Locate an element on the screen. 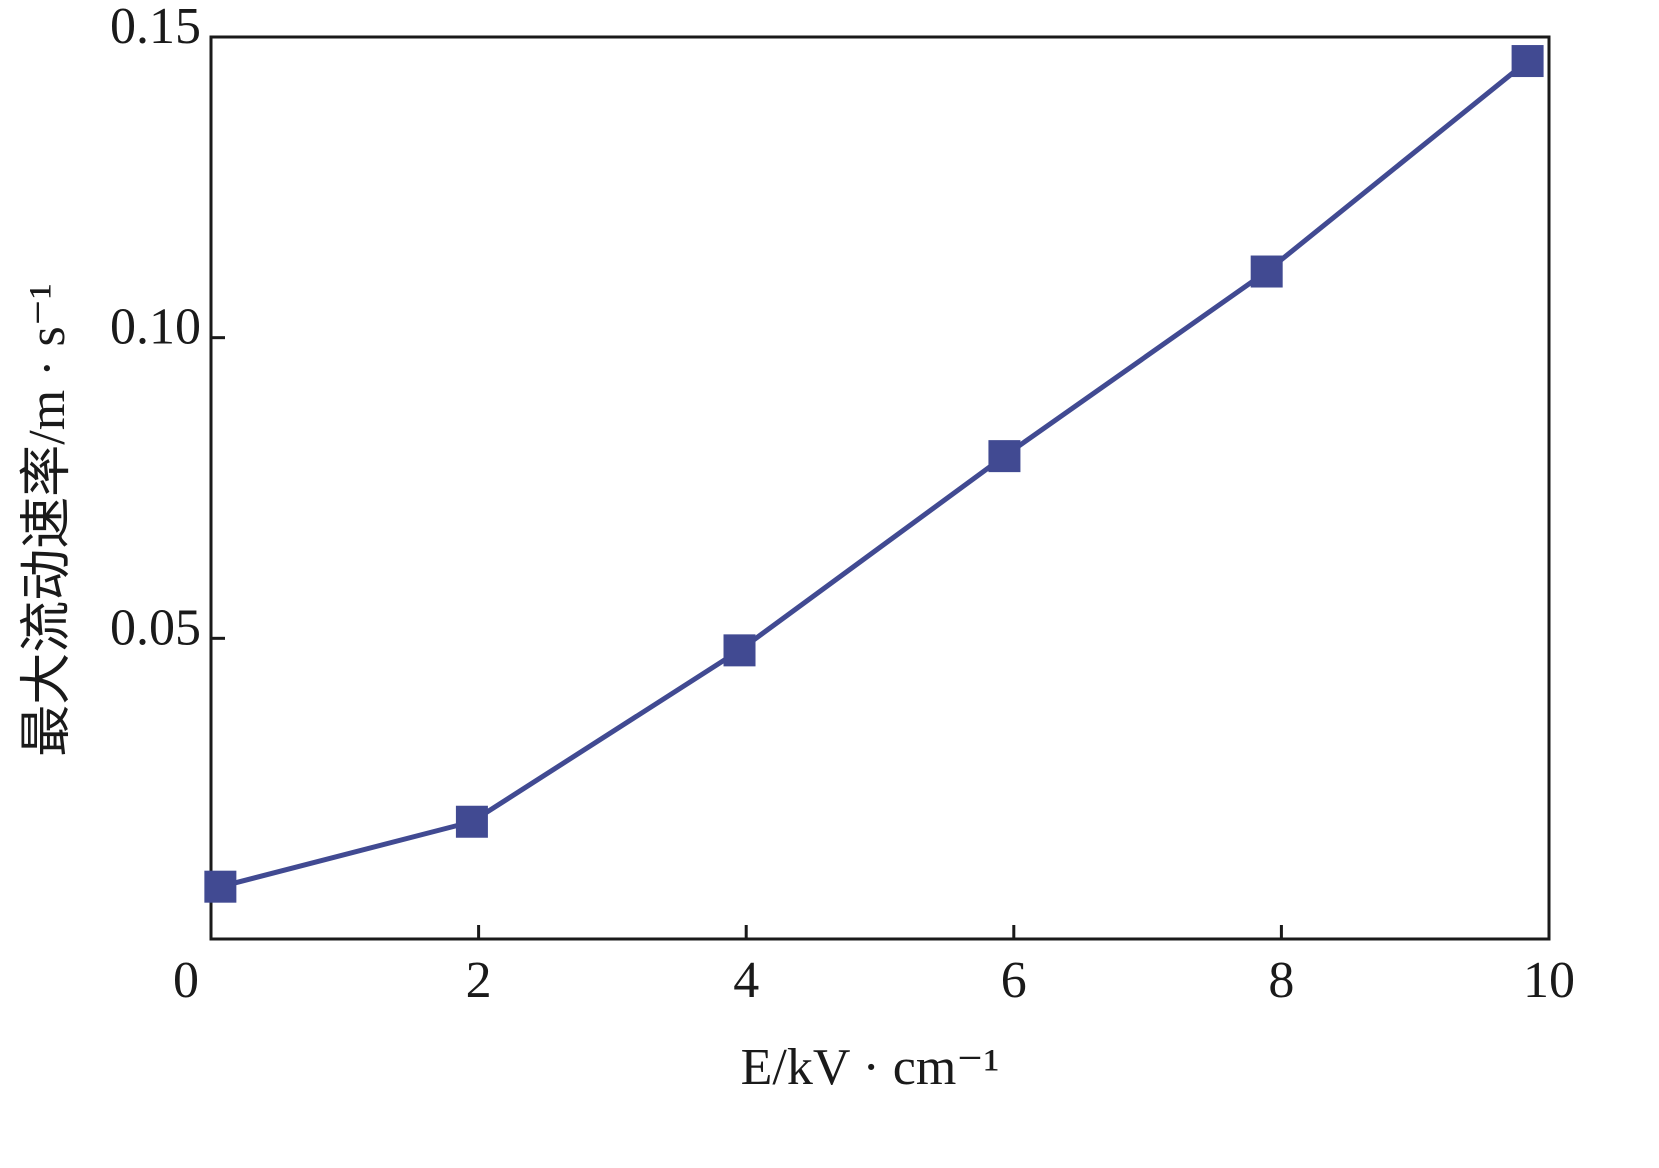 This screenshot has height=1168, width=1659. y-axis-label: 最大流动速率/m · s⁻¹ is located at coordinates (47, 520).